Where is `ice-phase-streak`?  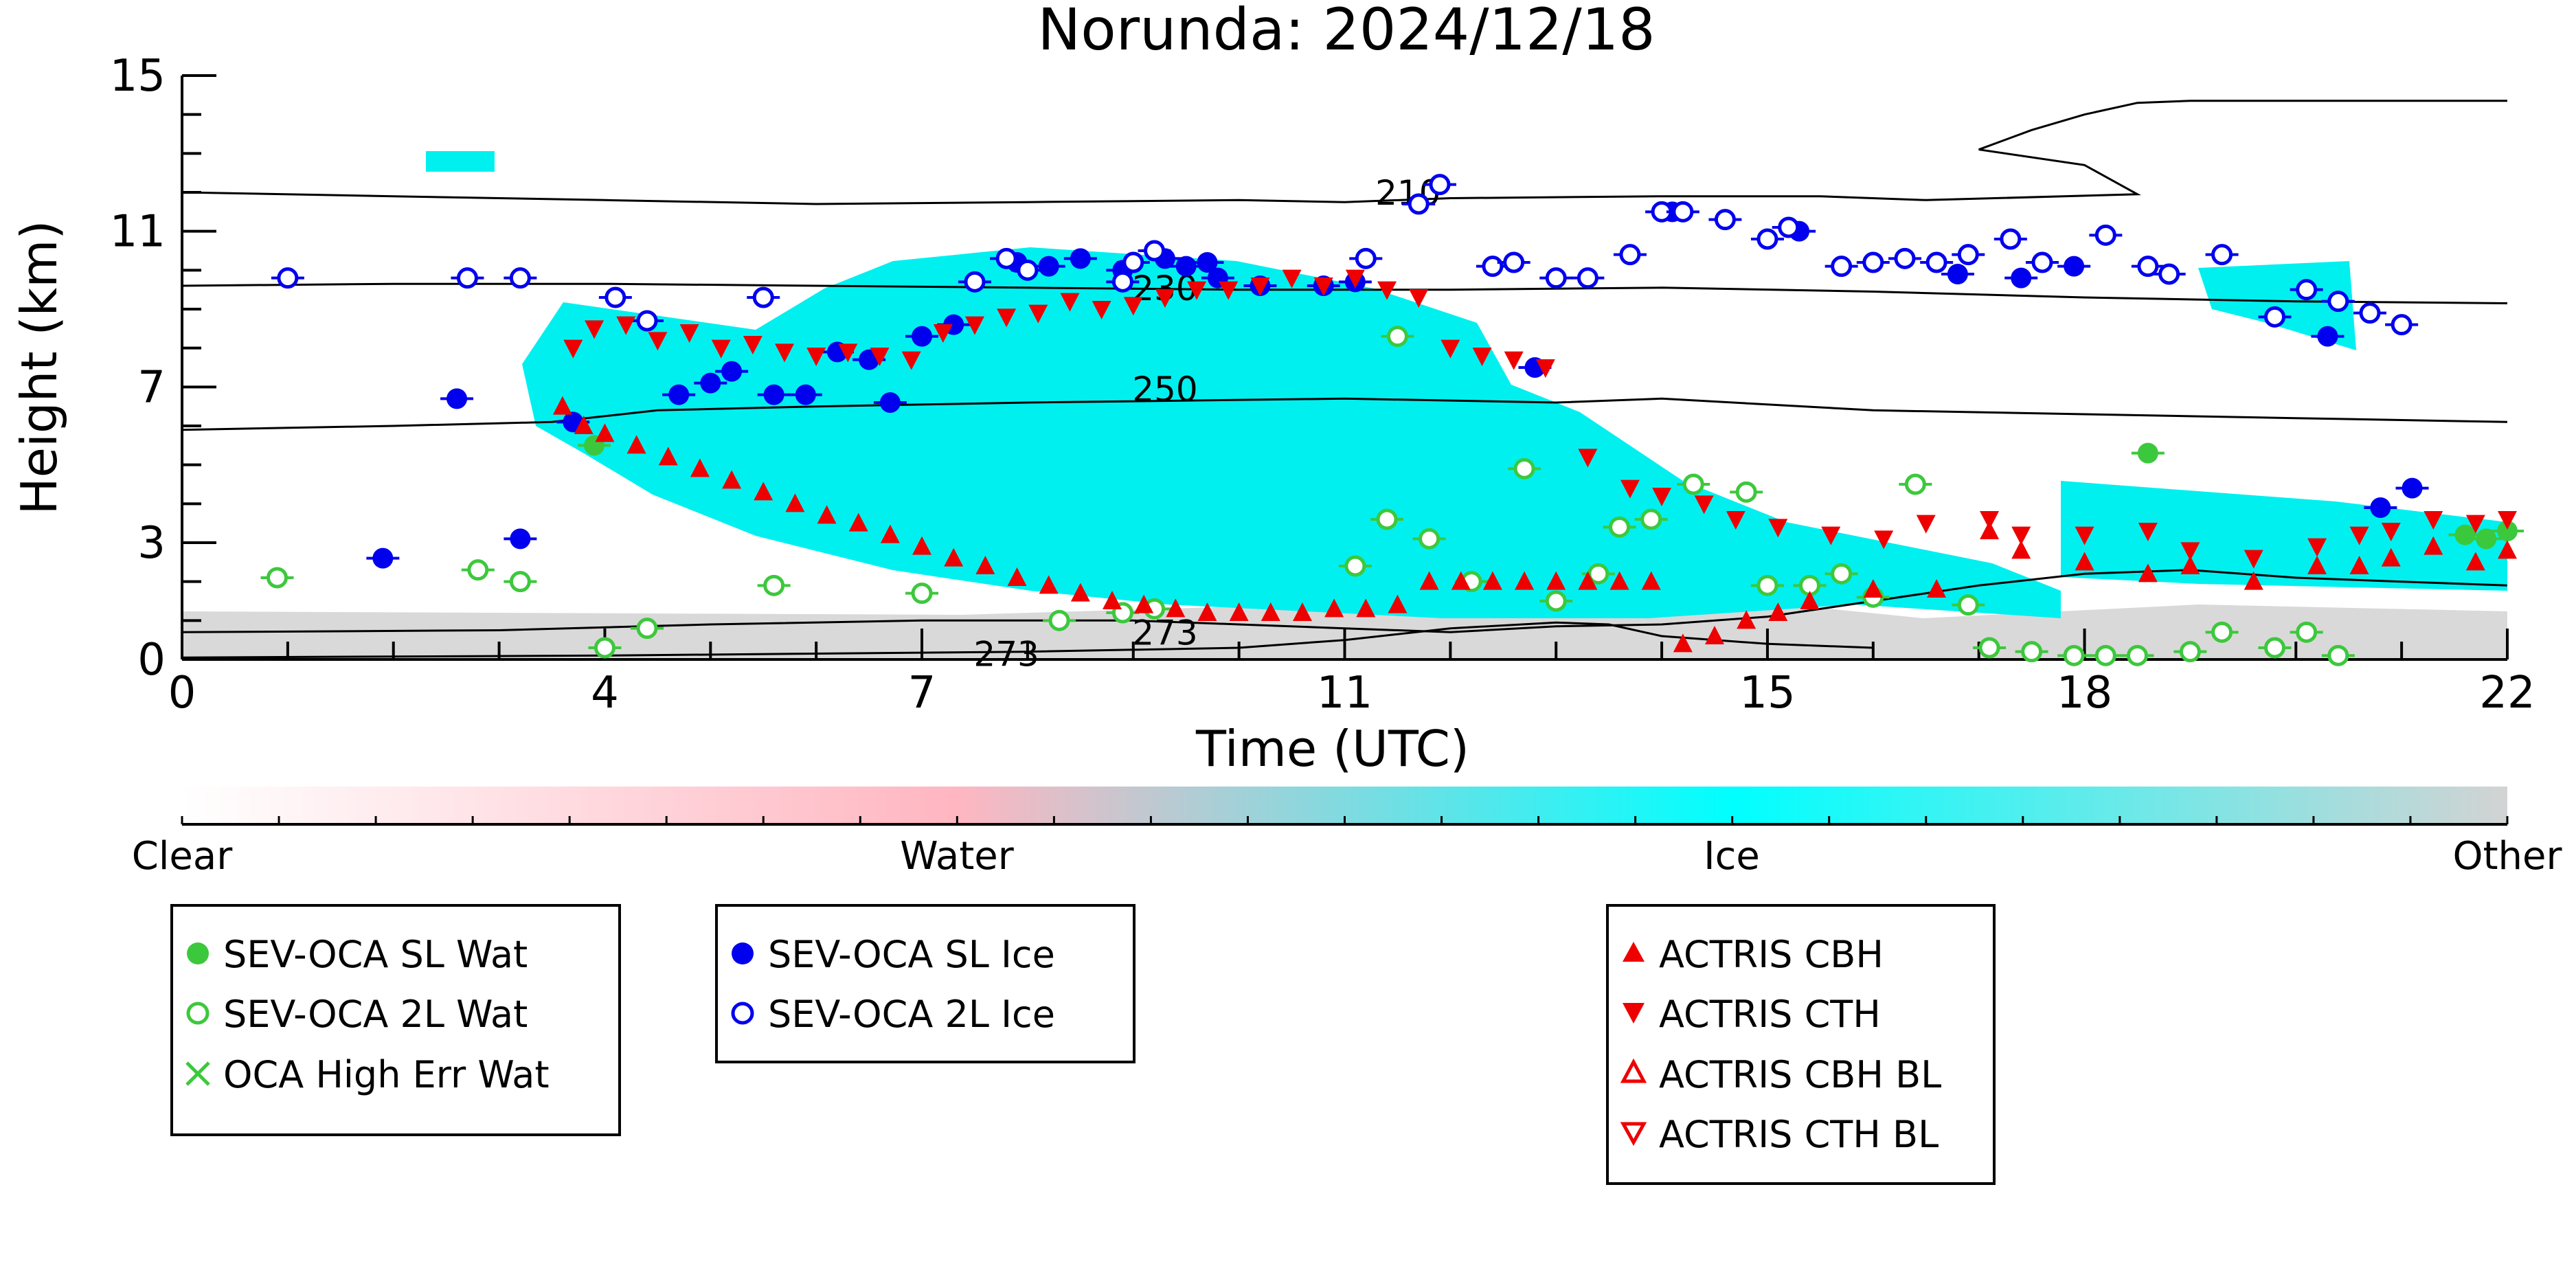
ice-phase-streak is located at coordinates (460, 161).